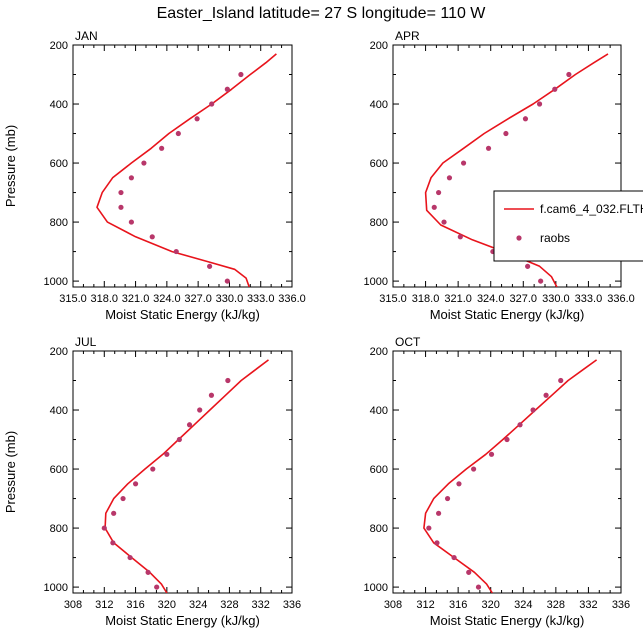  I want to click on x-tick-label: 330.0, so click(556, 299).